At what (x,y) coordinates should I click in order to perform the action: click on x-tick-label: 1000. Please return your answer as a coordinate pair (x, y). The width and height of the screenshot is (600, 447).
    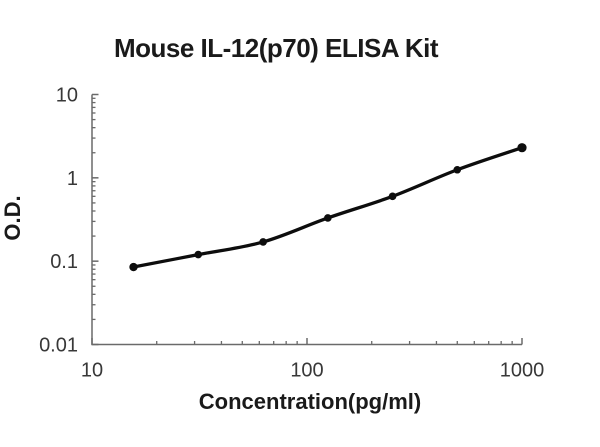
    Looking at the image, I should click on (522, 371).